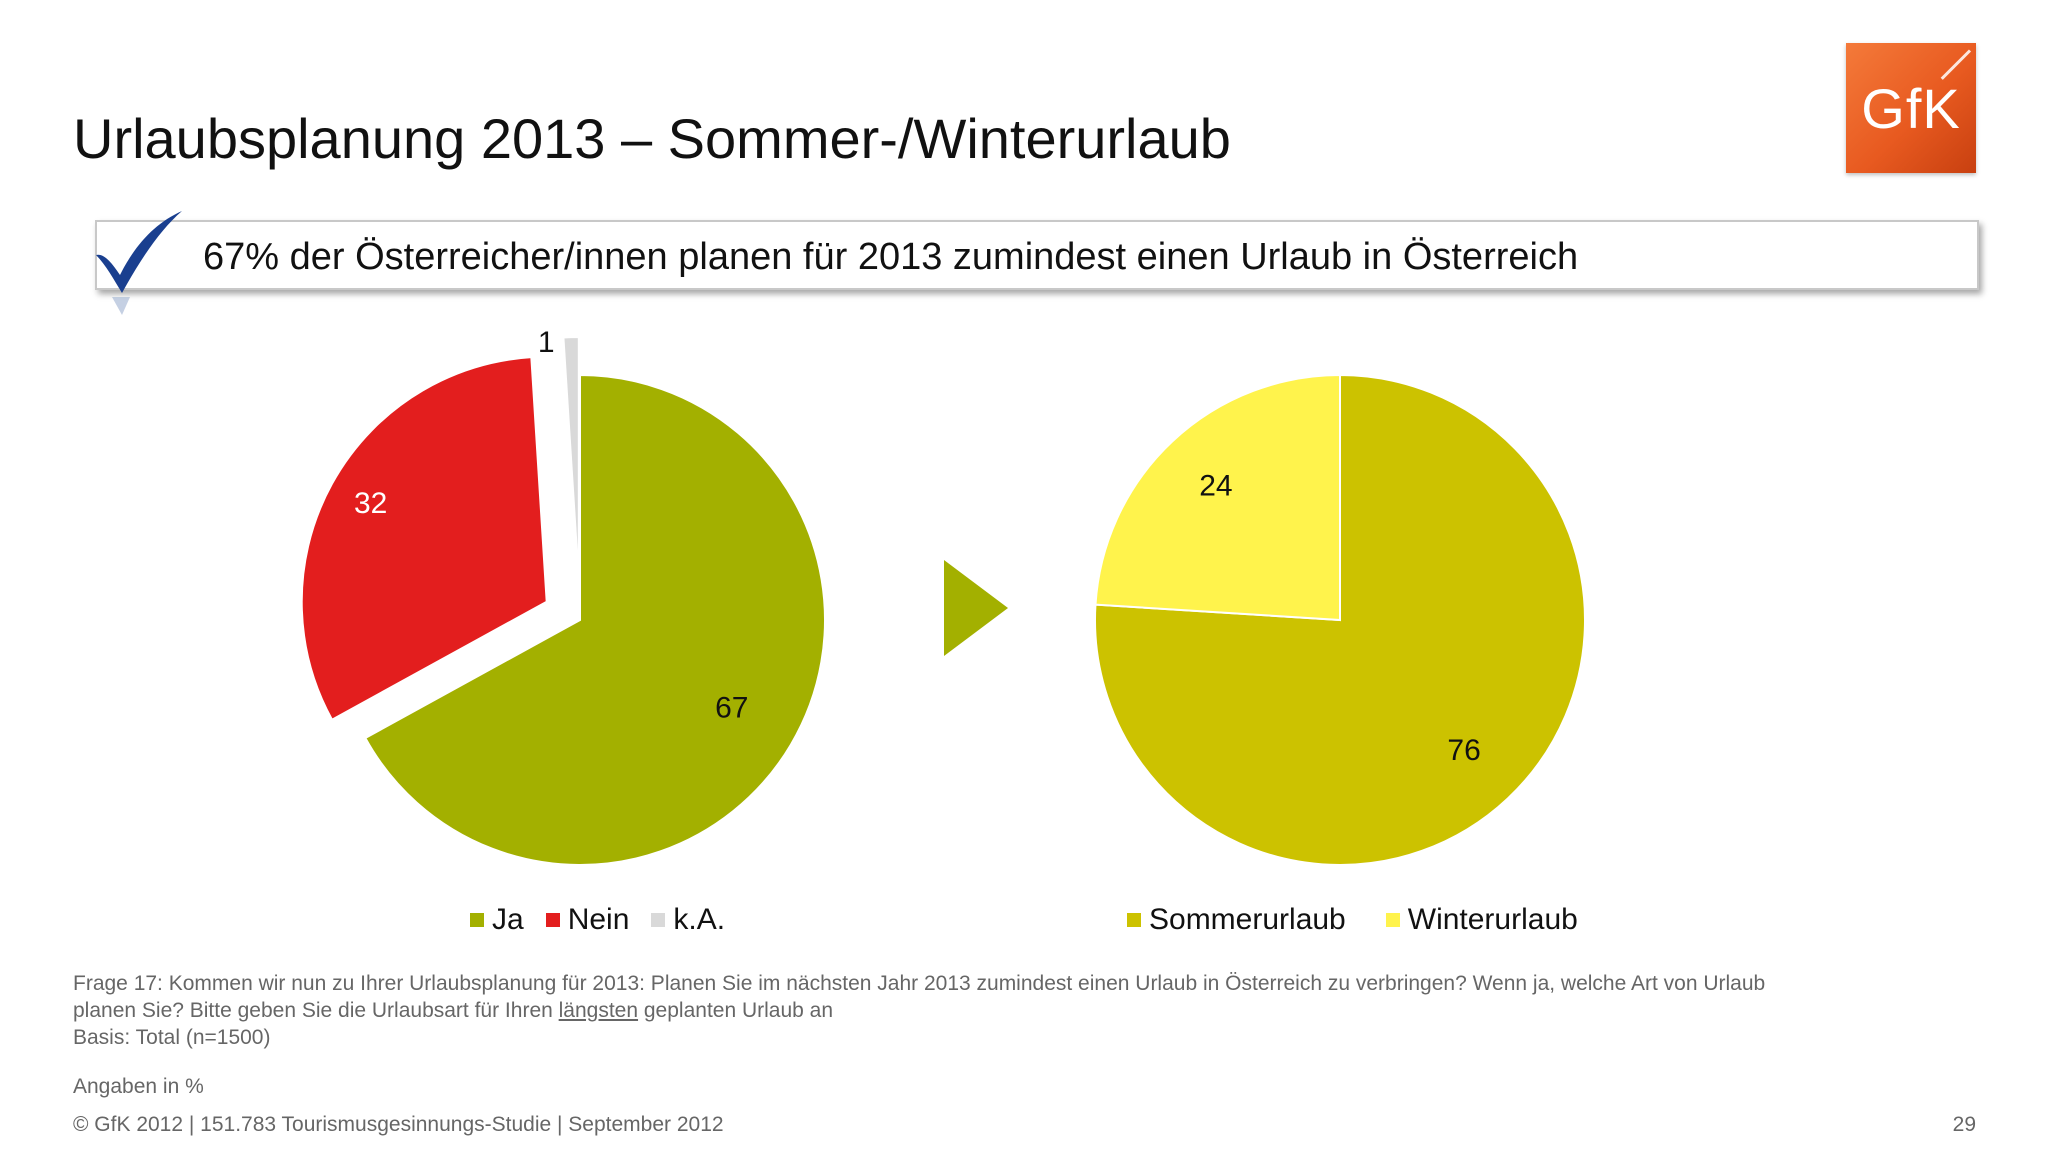  What do you see at coordinates (508, 919) in the screenshot?
I see `legend-label-ja: Ja` at bounding box center [508, 919].